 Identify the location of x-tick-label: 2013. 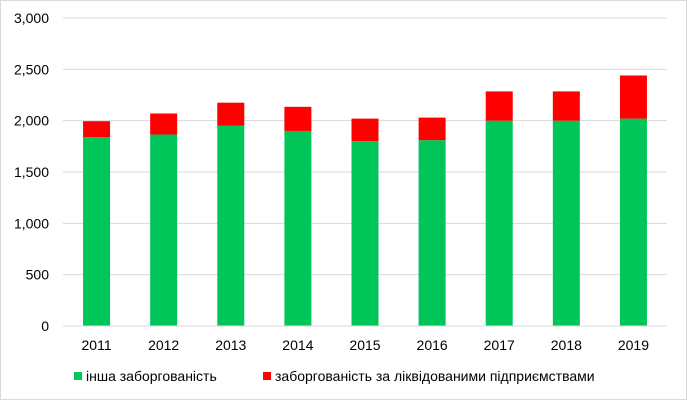
(230, 345).